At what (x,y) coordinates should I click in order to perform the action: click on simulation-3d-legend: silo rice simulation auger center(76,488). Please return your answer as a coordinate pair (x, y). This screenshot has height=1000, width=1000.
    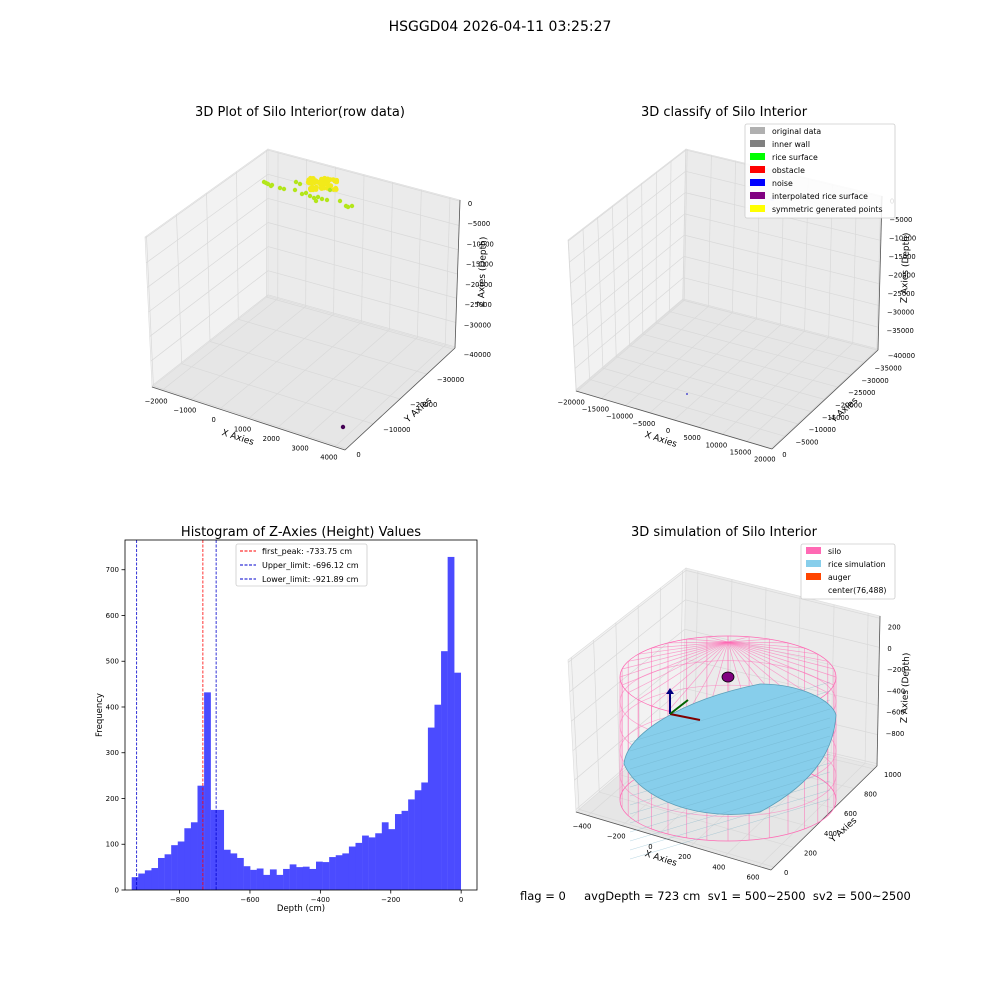
    Looking at the image, I should click on (848, 571).